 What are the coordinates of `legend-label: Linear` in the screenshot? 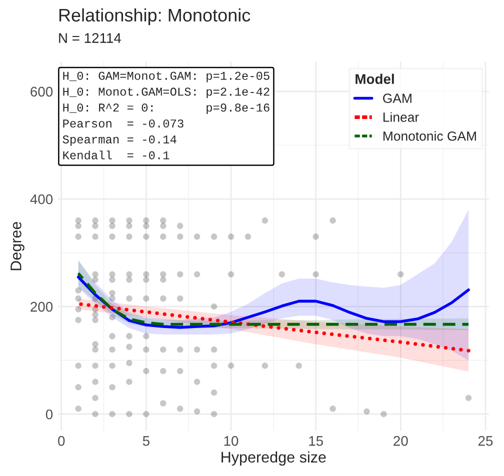 It's located at (401, 117).